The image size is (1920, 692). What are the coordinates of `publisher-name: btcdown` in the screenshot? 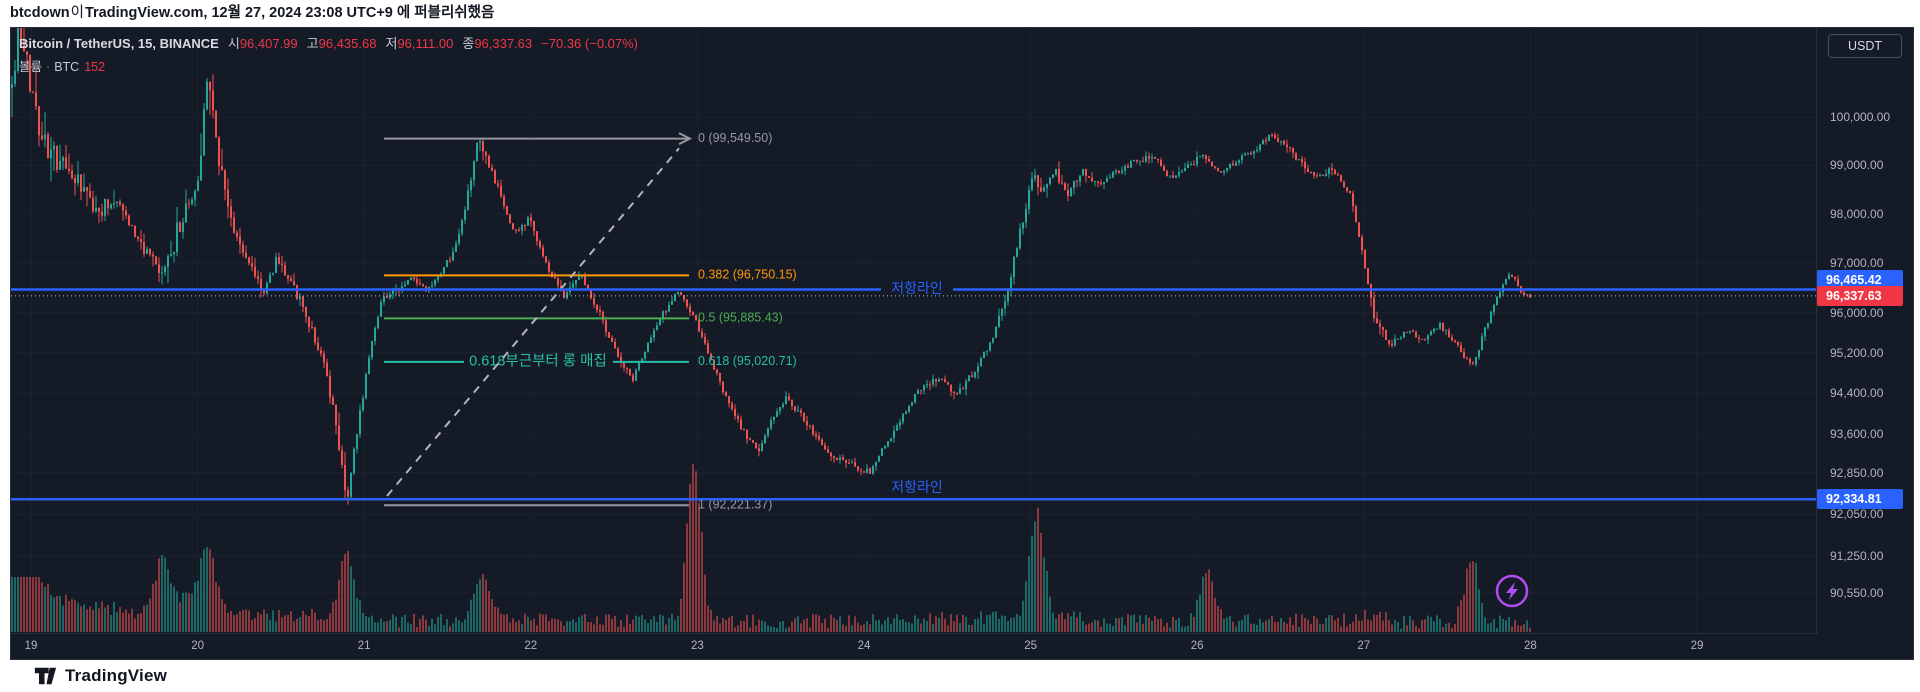 It's located at (40, 13).